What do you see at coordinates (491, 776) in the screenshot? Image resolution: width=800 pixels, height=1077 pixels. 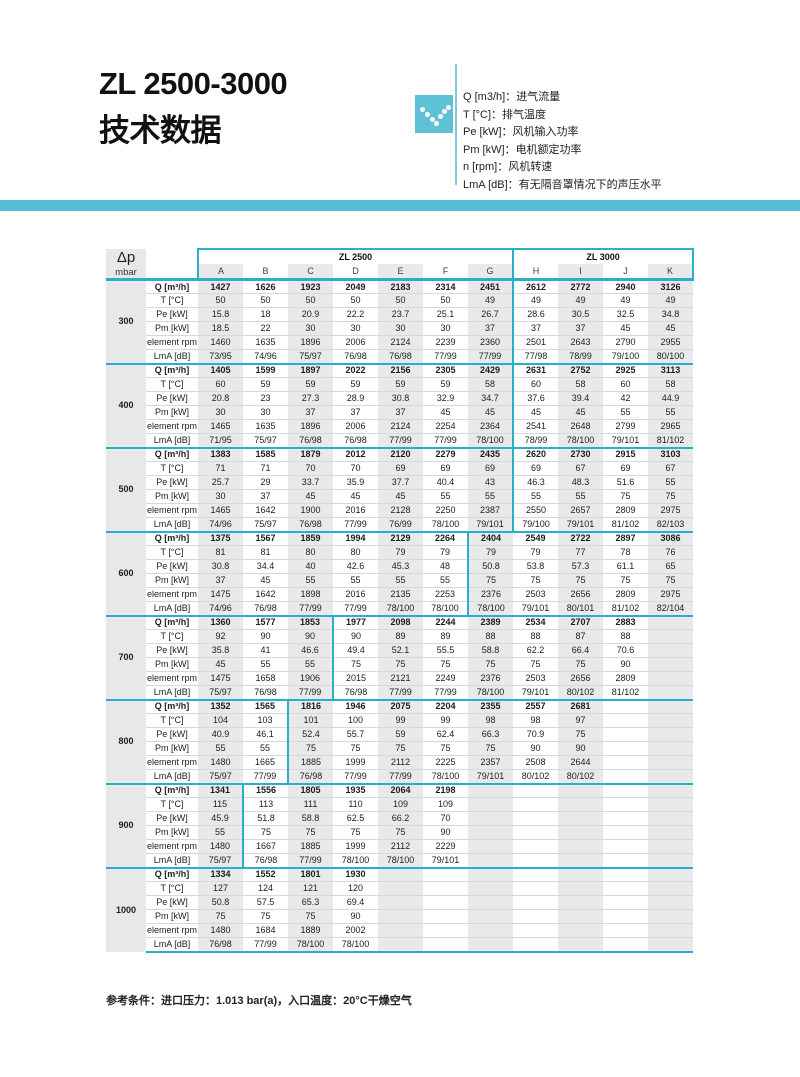 I see `cell-800-LmA-G: 79/101` at bounding box center [491, 776].